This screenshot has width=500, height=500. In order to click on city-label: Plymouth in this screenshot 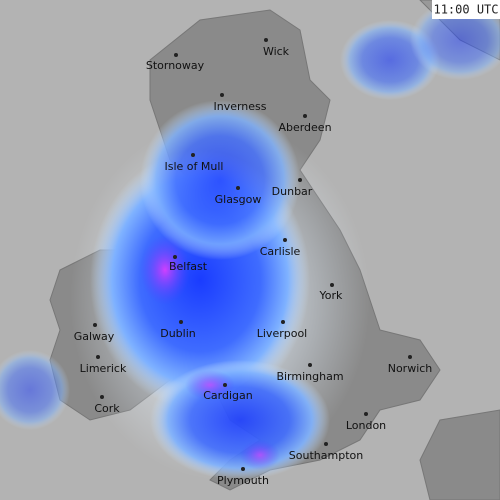, I will do `click(243, 480)`.